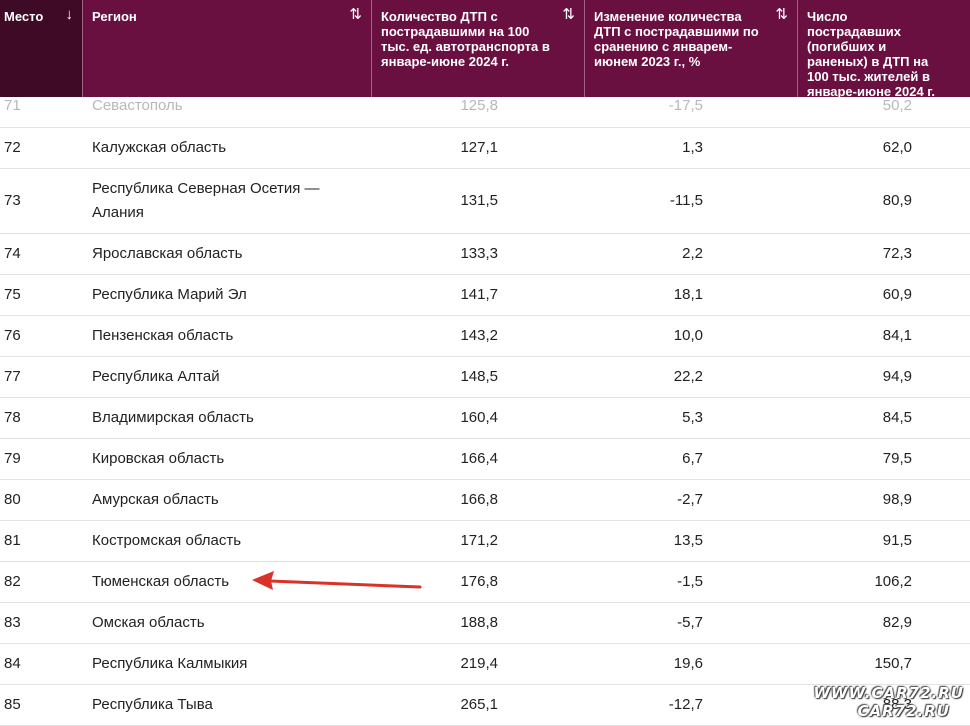 Image resolution: width=970 pixels, height=726 pixels. I want to click on cell-victims-text: 72,3, so click(897, 253).